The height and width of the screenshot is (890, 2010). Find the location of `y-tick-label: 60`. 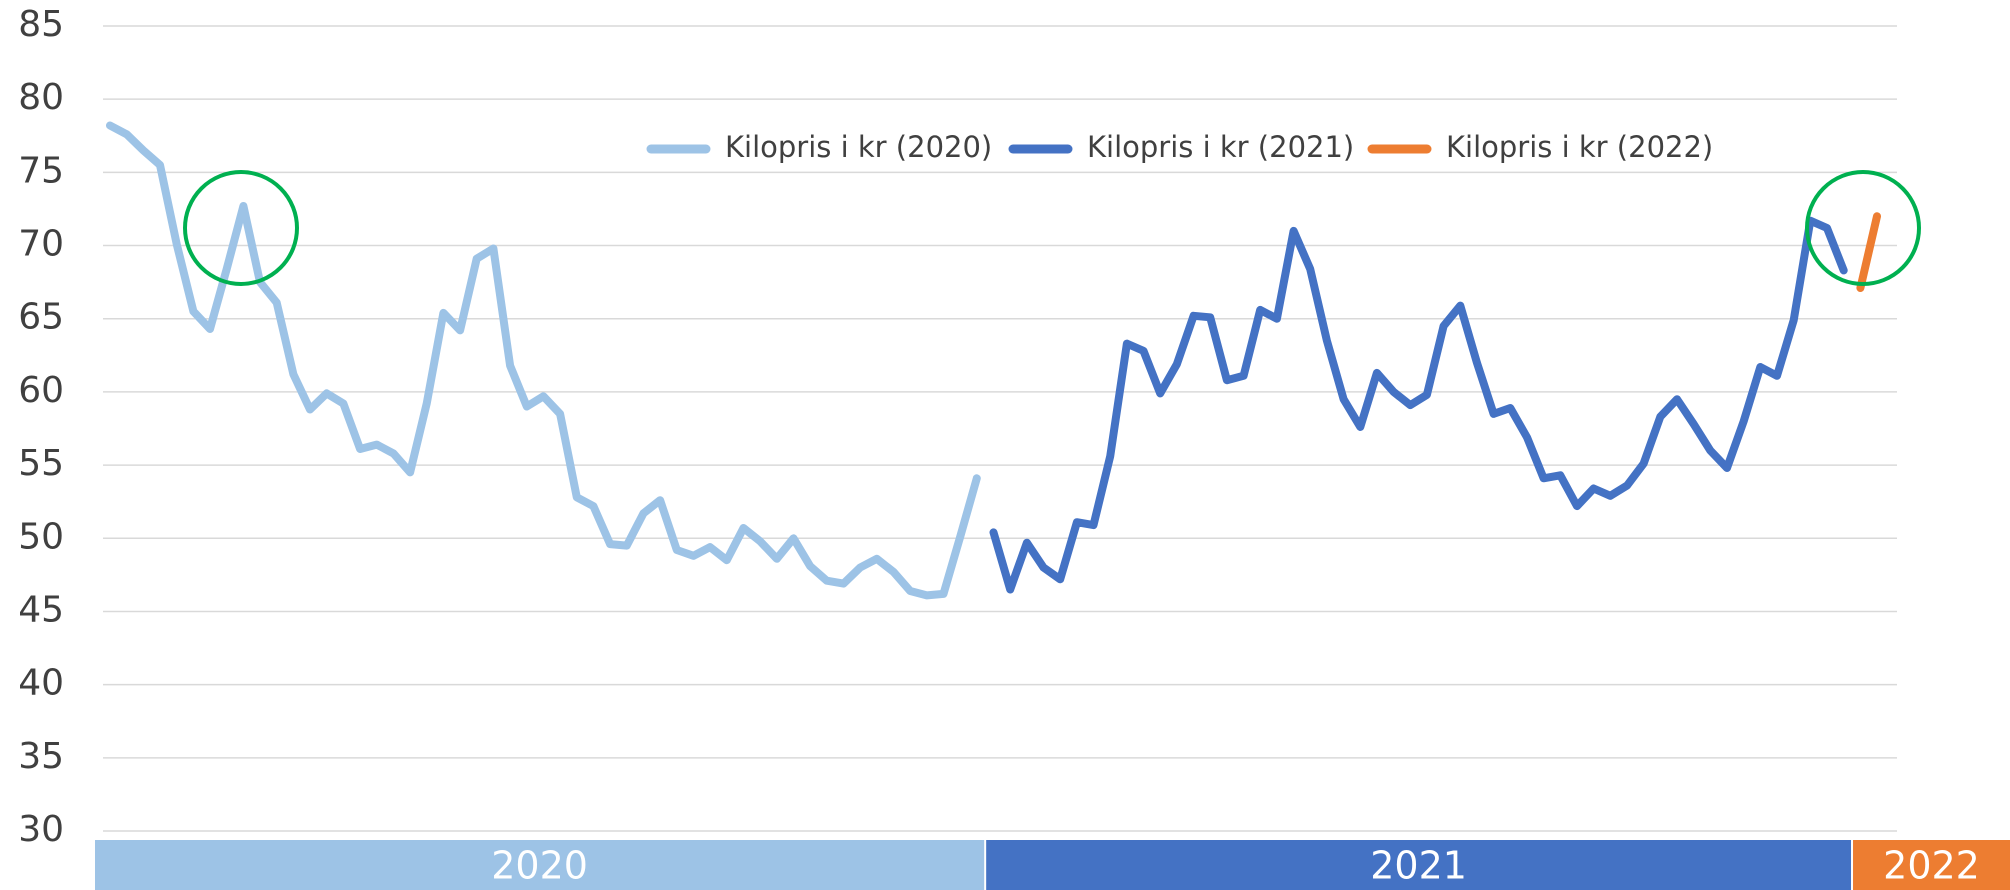

y-tick-label: 60 is located at coordinates (41, 390).